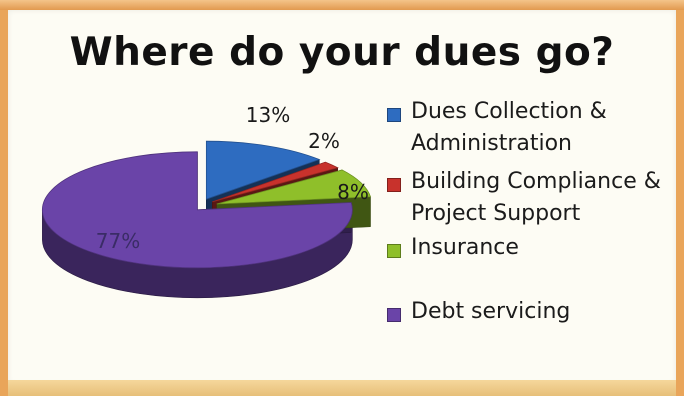  What do you see at coordinates (342, 5) in the screenshot?
I see `slide-top-border` at bounding box center [342, 5].